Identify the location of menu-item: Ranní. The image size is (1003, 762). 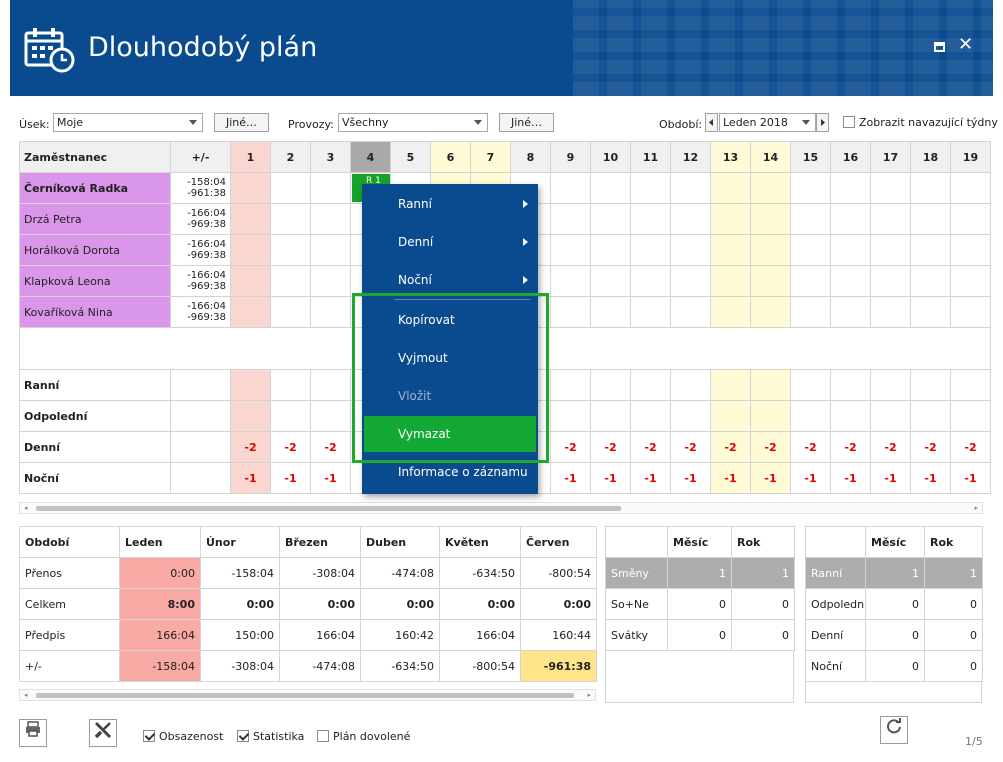
(450, 204).